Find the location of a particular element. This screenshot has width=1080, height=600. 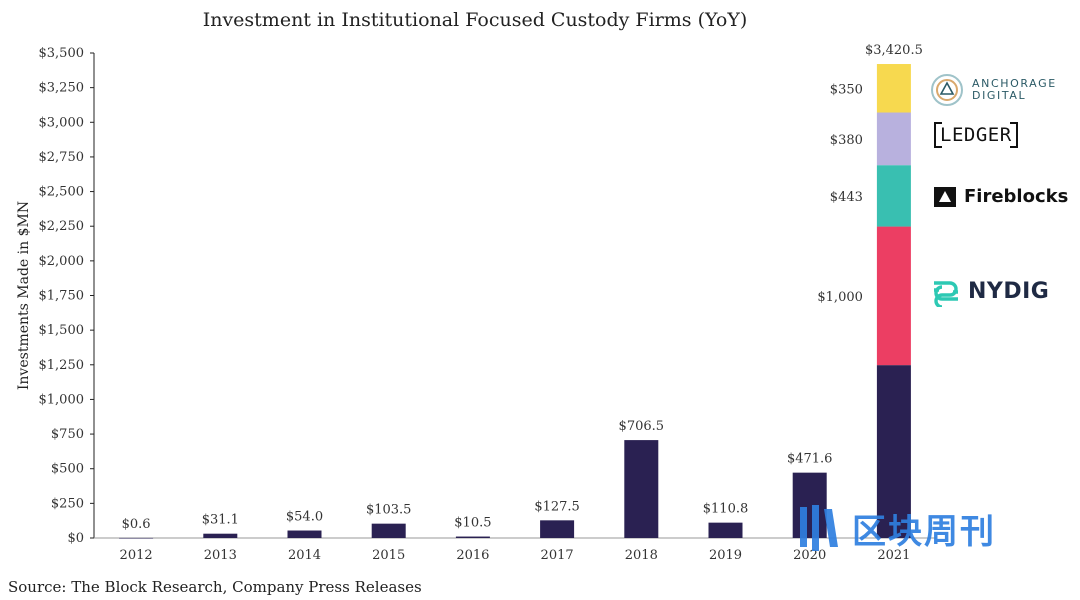

x-tick-label: 2021 is located at coordinates (893, 555).